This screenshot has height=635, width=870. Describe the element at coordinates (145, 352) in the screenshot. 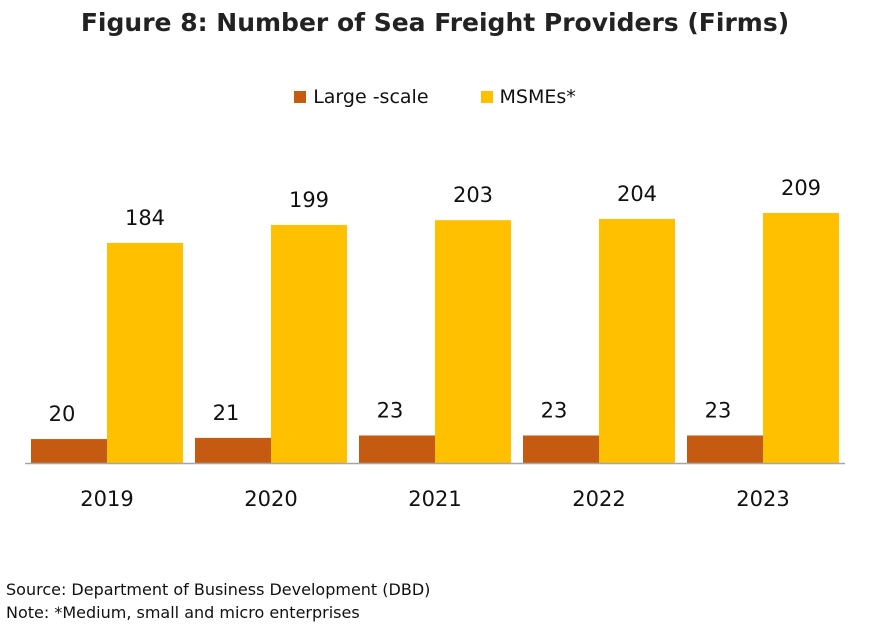

I see `bar-msmes-2019` at that location.